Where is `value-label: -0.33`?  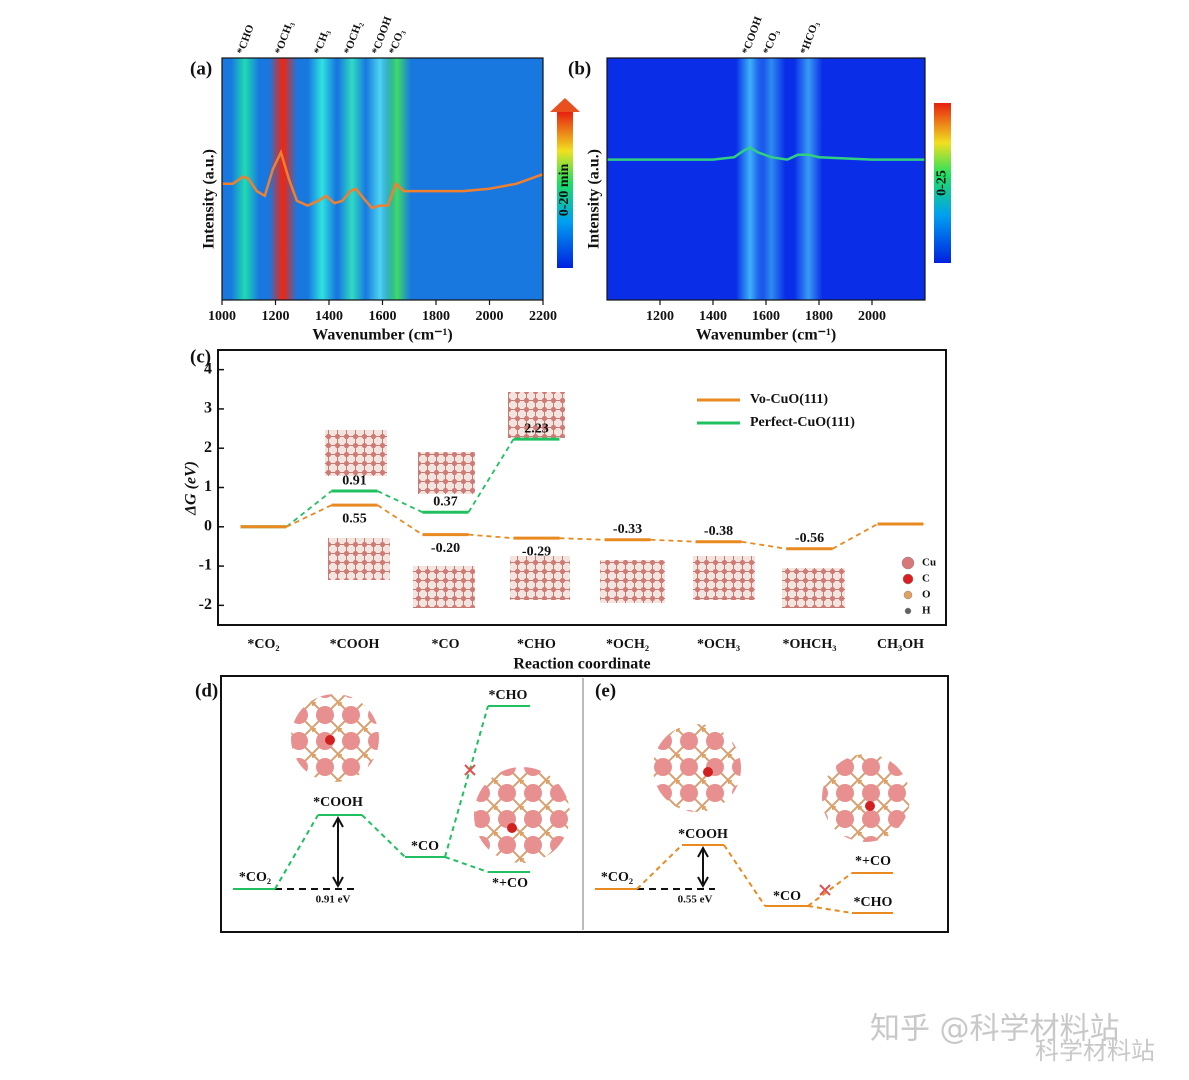 value-label: -0.33 is located at coordinates (627, 529).